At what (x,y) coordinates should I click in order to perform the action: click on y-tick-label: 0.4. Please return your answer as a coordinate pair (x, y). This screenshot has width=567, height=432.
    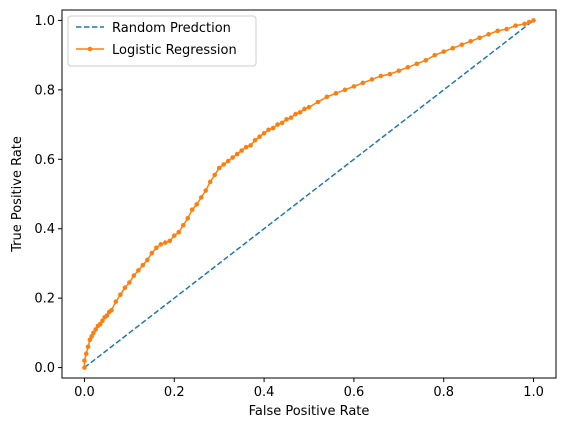
    Looking at the image, I should click on (44, 229).